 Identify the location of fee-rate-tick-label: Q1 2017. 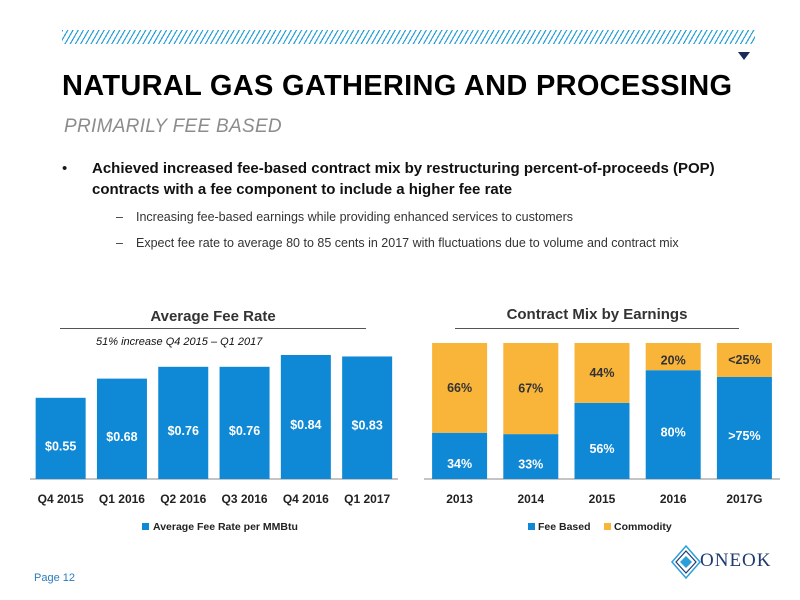
(367, 499).